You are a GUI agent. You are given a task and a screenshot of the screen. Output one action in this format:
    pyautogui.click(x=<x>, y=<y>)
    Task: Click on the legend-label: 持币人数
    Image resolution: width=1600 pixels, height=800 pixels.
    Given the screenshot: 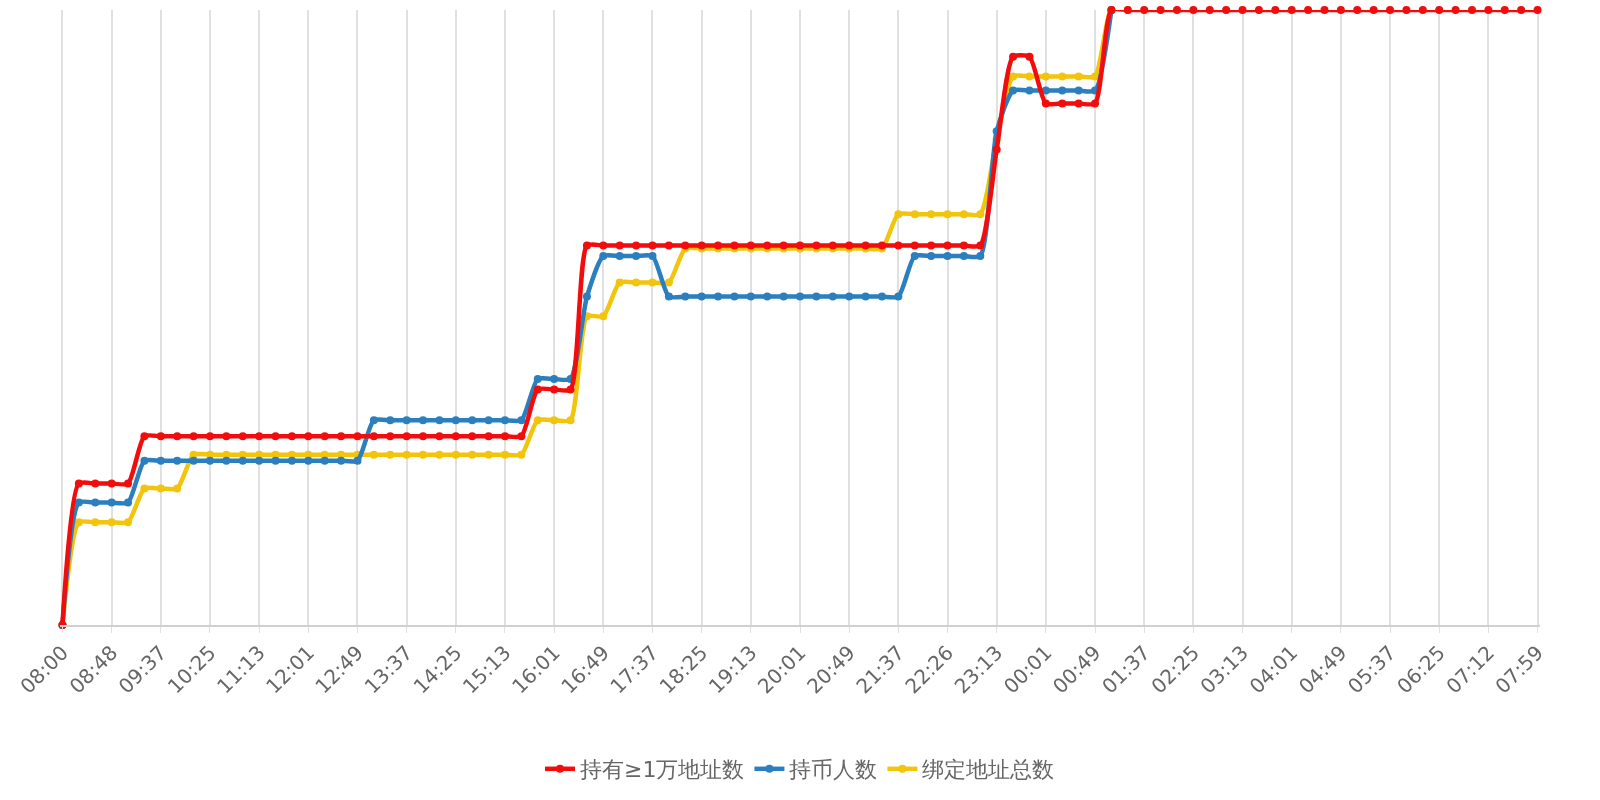 What is the action you would take?
    pyautogui.click(x=833, y=770)
    